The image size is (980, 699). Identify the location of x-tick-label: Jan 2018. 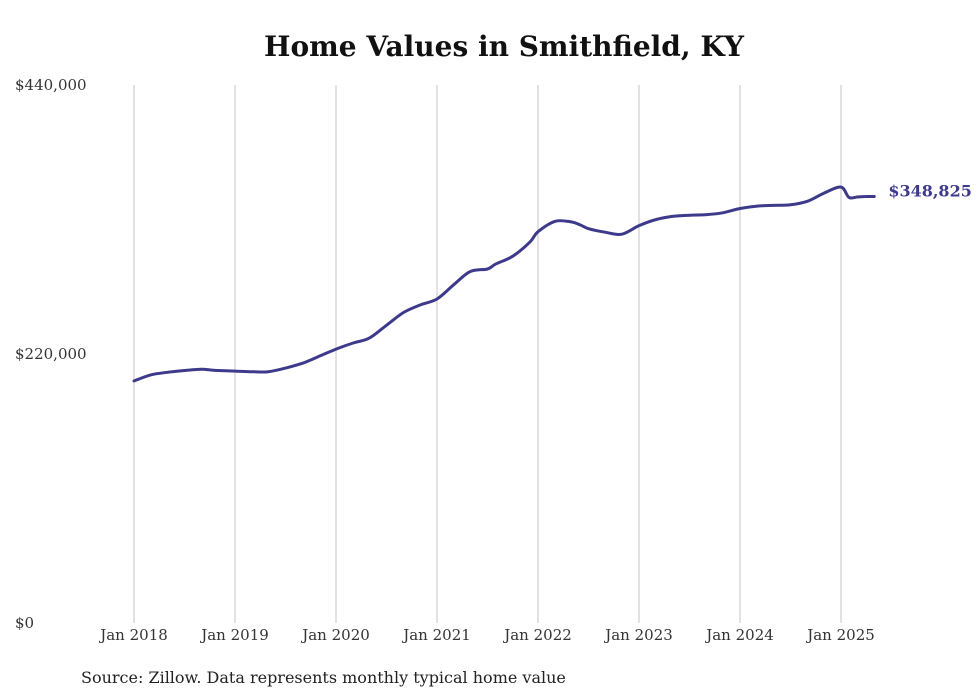
(133, 635).